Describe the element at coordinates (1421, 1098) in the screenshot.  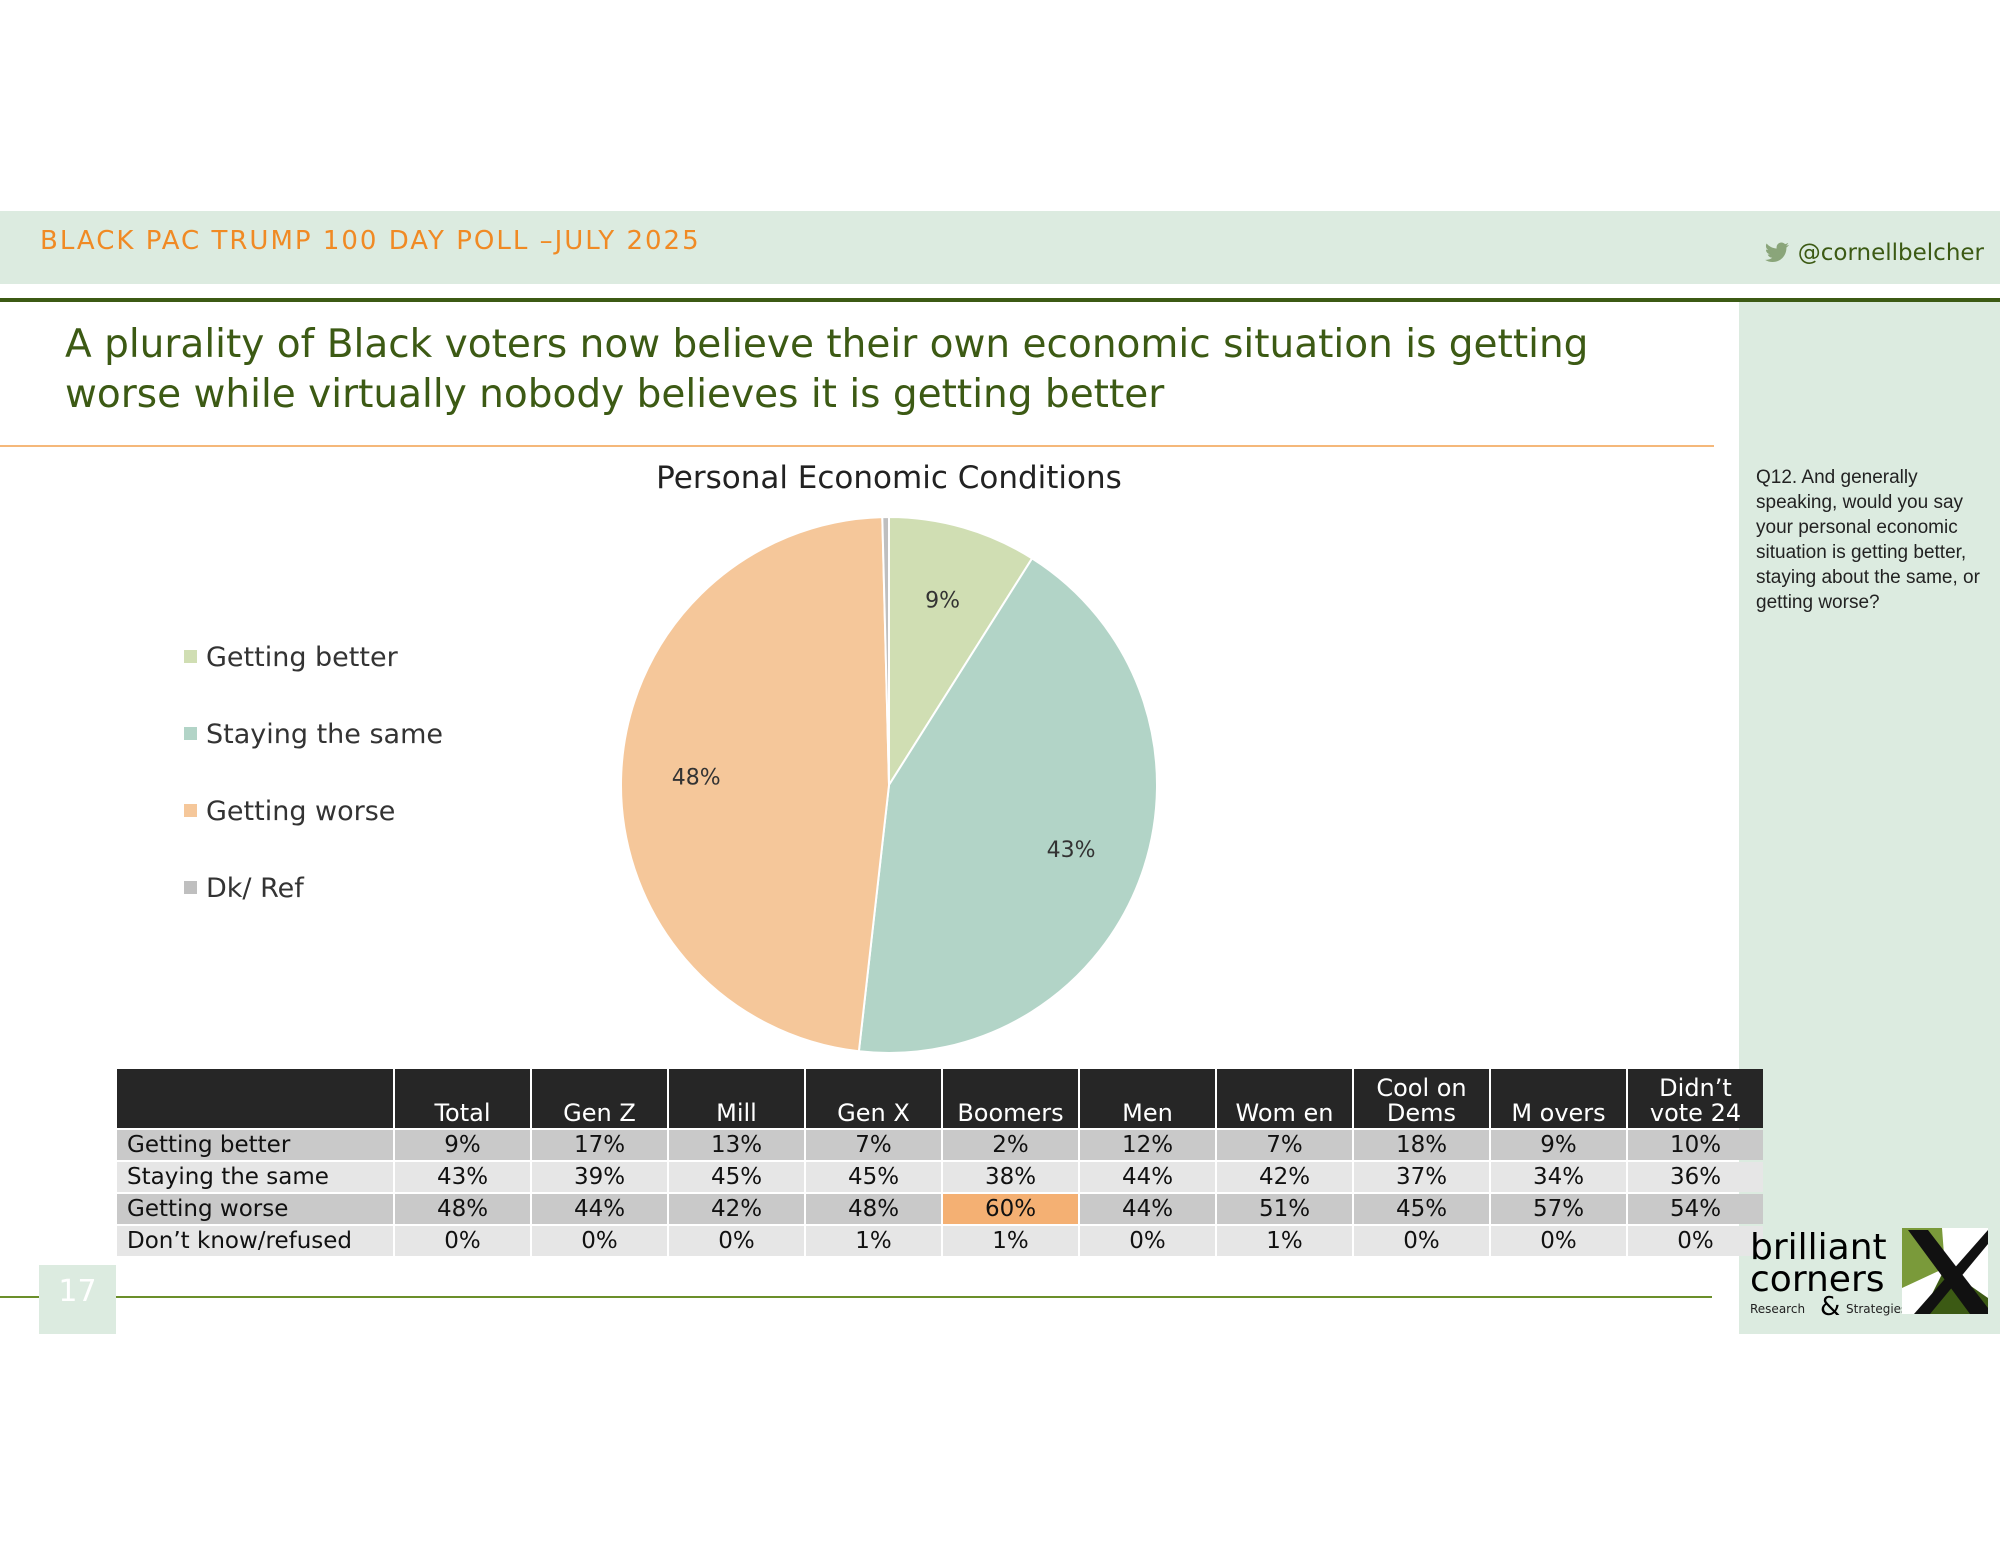
I see `column-header: Cool on Dems` at that location.